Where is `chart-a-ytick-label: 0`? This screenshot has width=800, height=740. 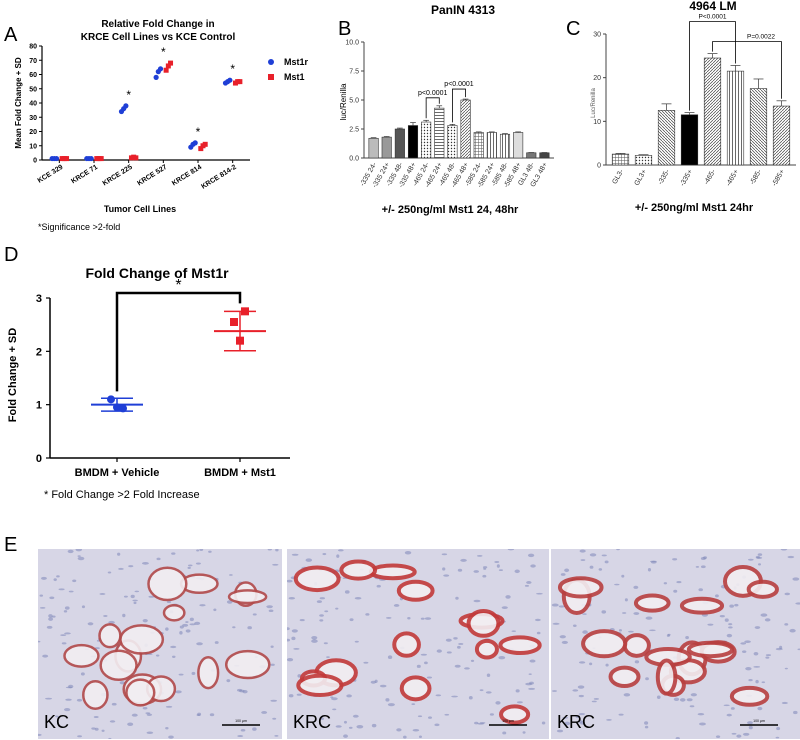 chart-a-ytick-label: 0 is located at coordinates (35, 161).